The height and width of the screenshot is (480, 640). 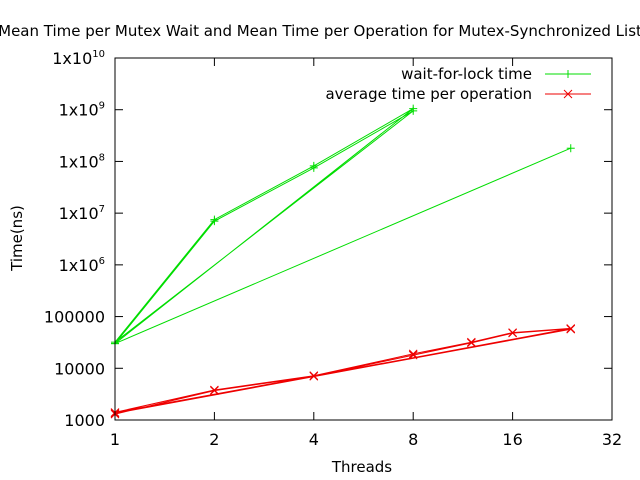 I want to click on x-axis-label: Threads, so click(x=361, y=467).